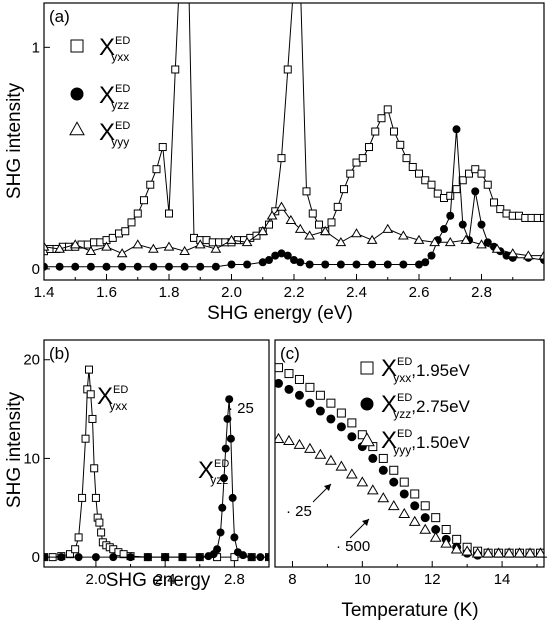 The height and width of the screenshot is (633, 547). I want to click on x-axis-title: SHG energy (eV), so click(280, 313).